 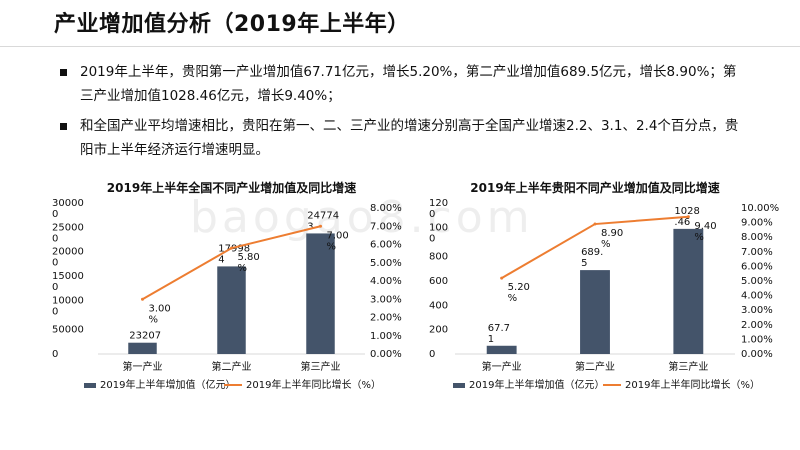 I want to click on left-axis-tick-label: 800, so click(x=438, y=257).